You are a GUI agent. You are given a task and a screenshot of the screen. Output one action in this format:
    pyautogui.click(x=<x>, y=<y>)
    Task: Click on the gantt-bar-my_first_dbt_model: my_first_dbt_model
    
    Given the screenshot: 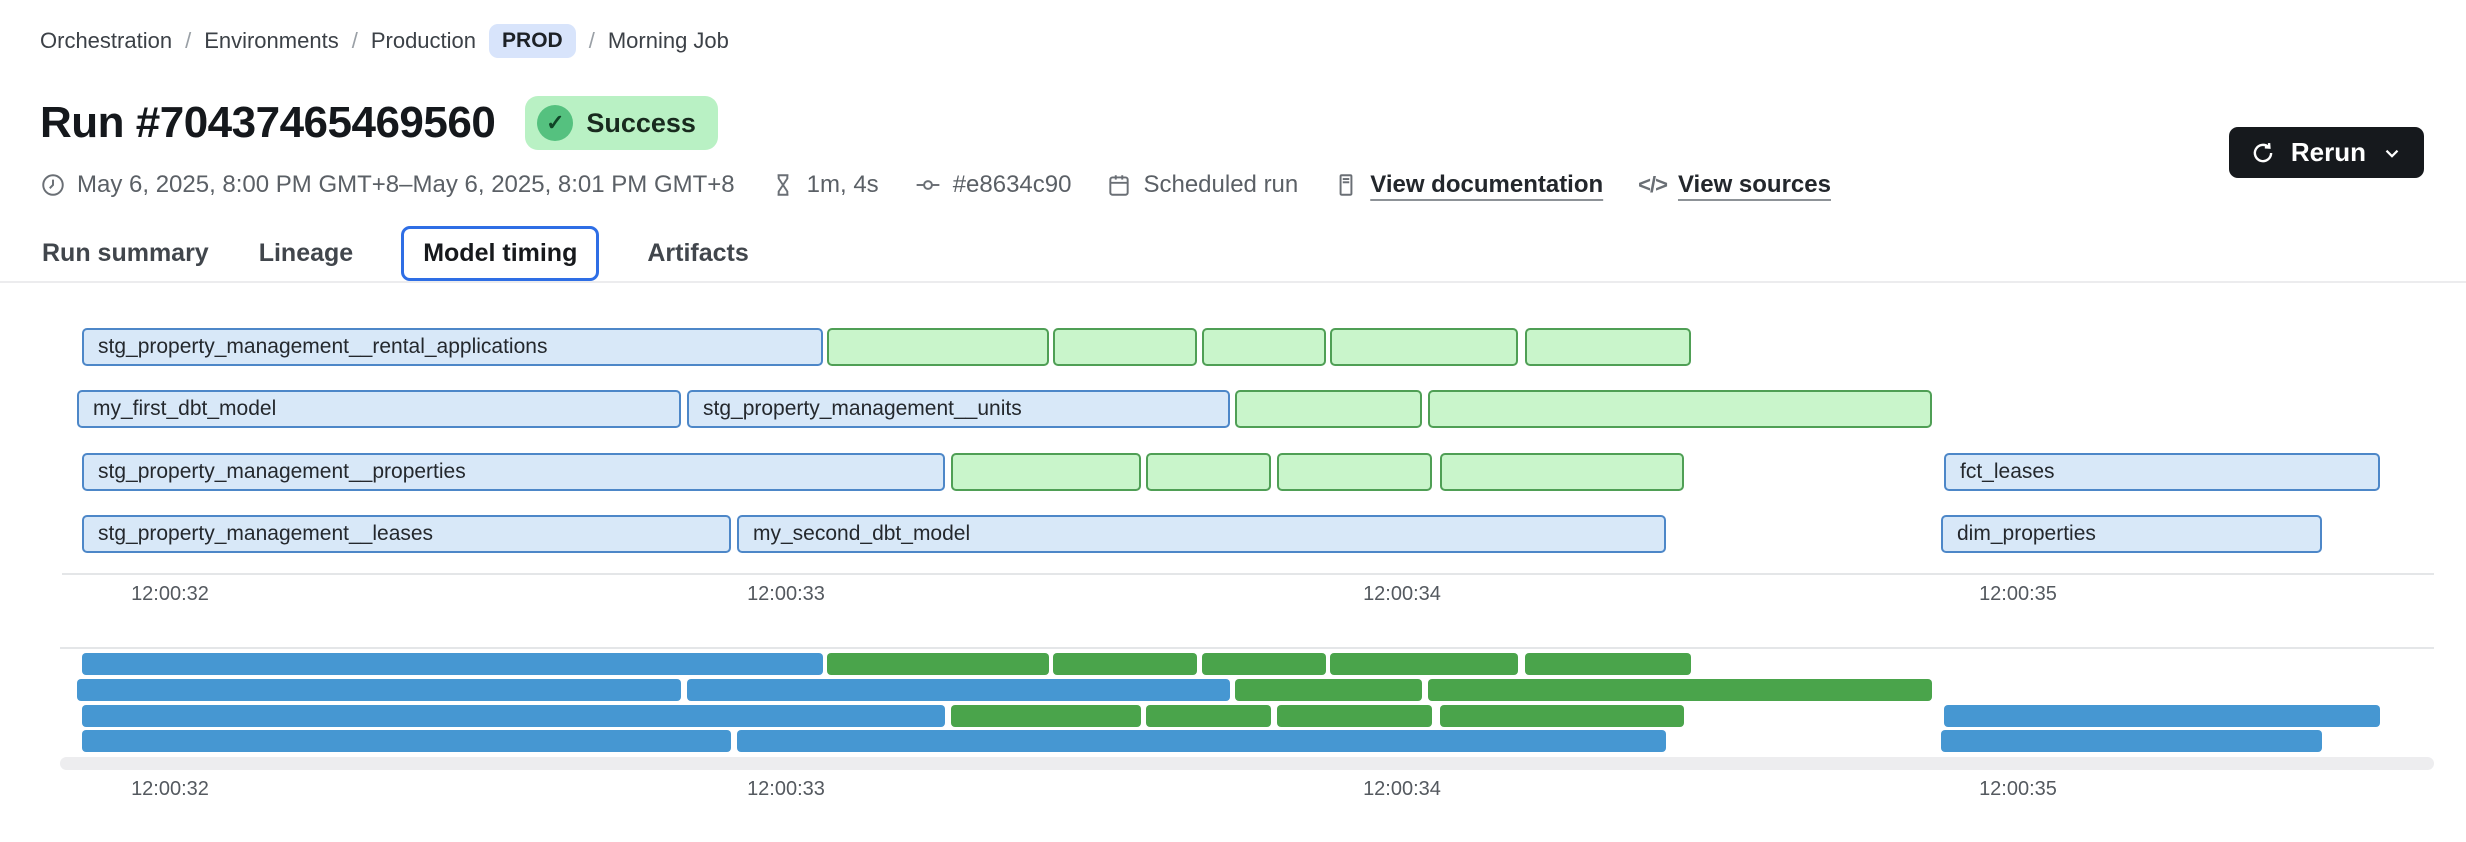 What is the action you would take?
    pyautogui.click(x=379, y=409)
    